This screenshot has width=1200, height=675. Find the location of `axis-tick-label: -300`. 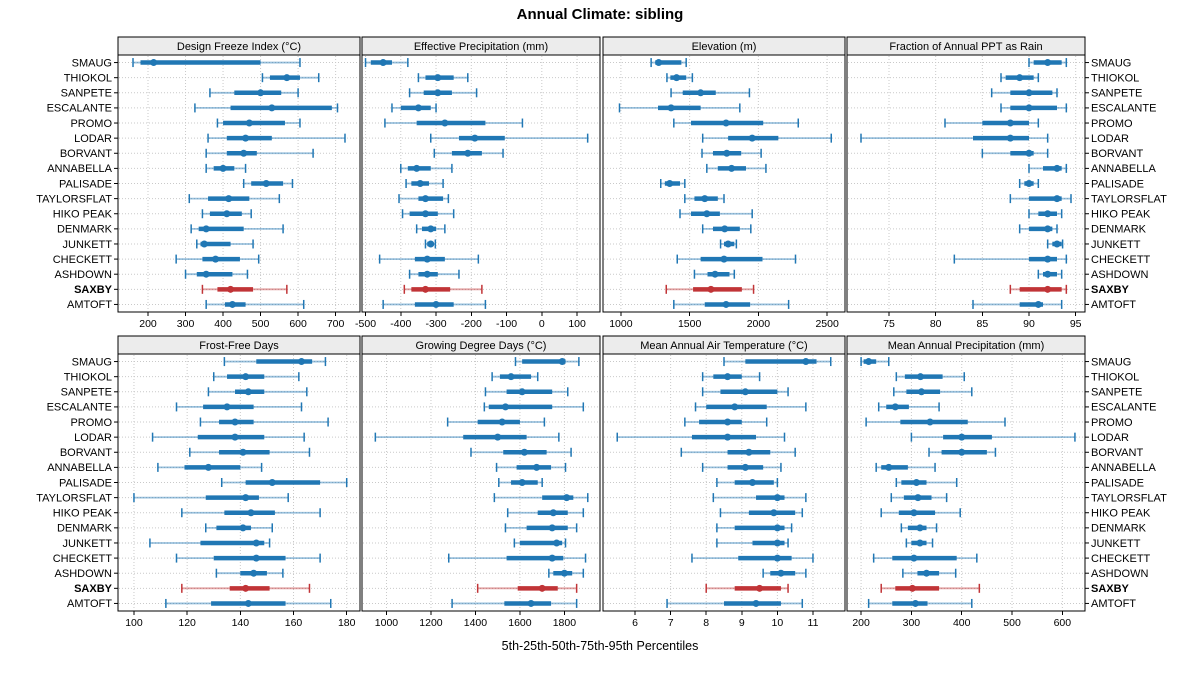

axis-tick-label: -300 is located at coordinates (436, 324).